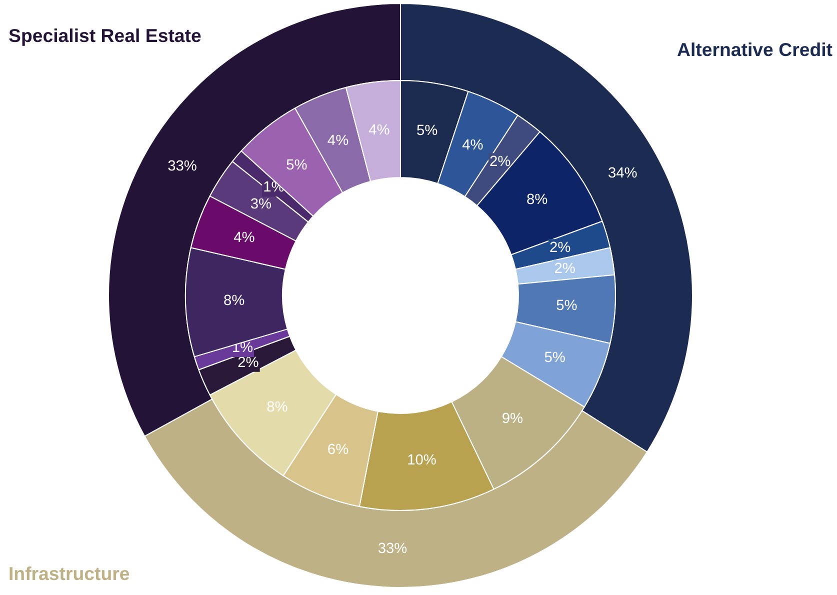  I want to click on data-label: 3%, so click(261, 204).